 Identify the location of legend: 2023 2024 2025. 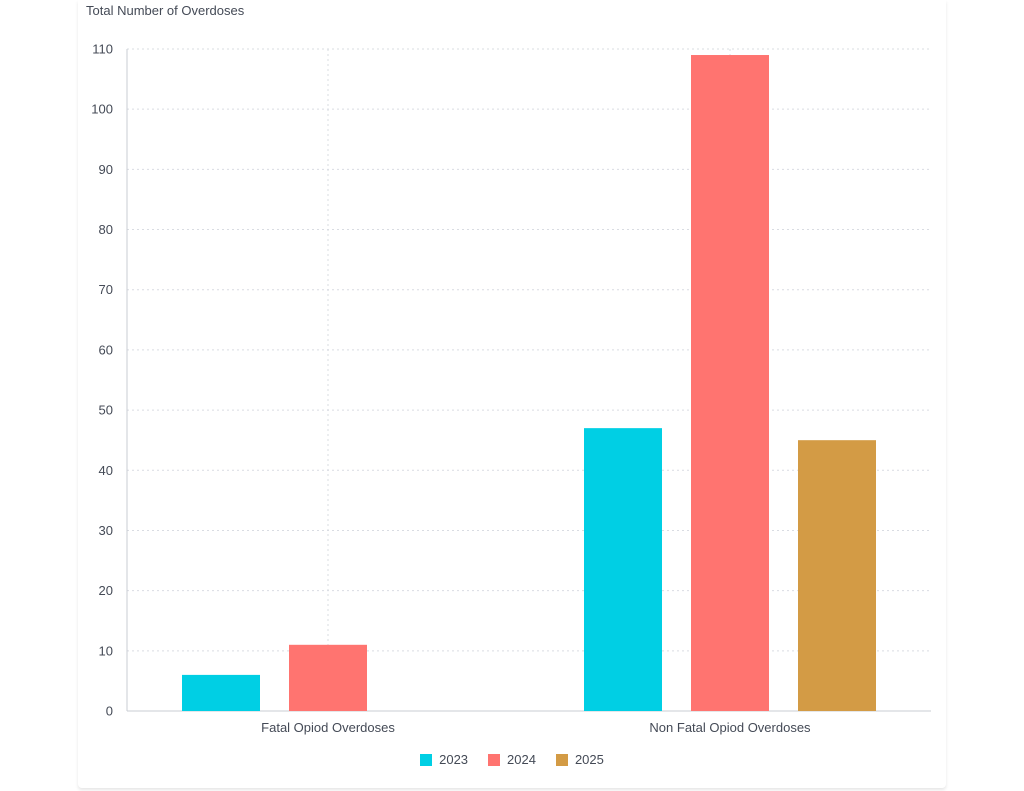
(512, 759).